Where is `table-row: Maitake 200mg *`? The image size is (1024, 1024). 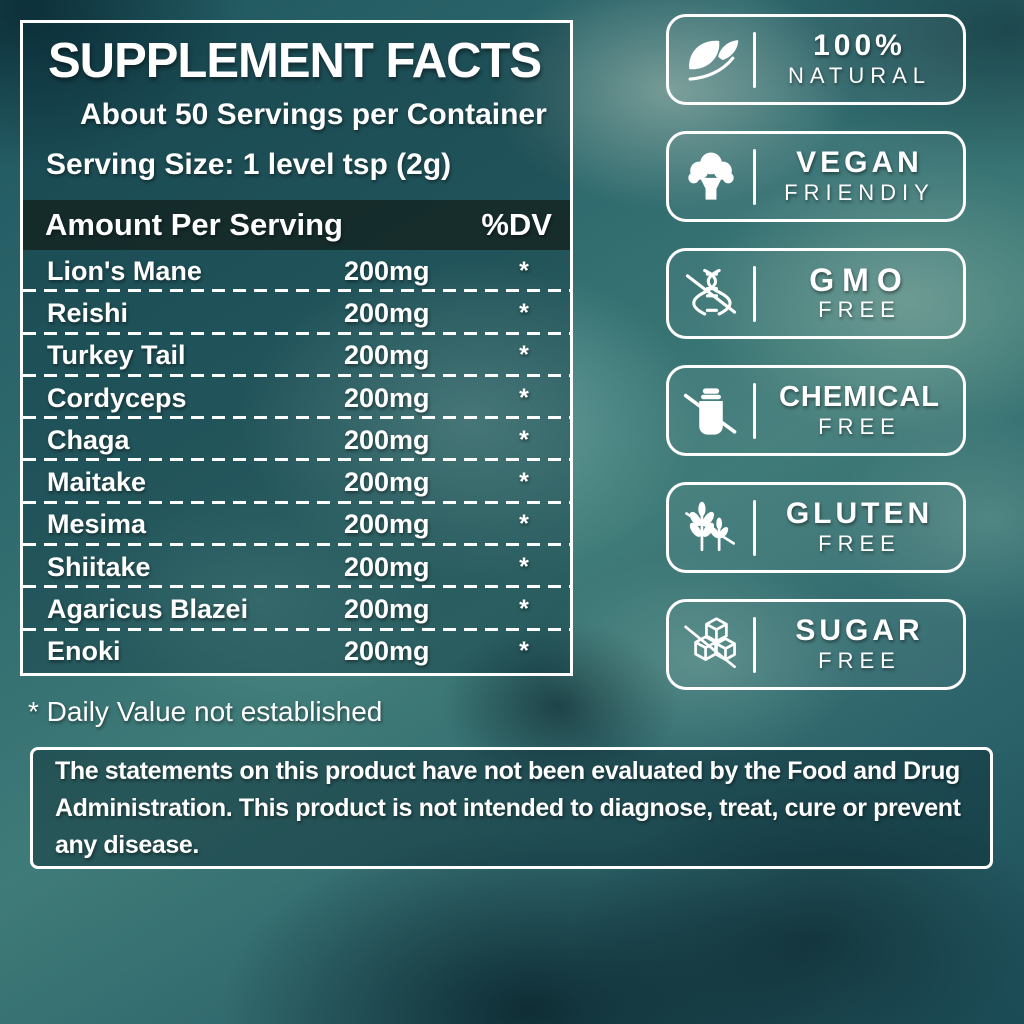
table-row: Maitake 200mg * is located at coordinates (296, 483).